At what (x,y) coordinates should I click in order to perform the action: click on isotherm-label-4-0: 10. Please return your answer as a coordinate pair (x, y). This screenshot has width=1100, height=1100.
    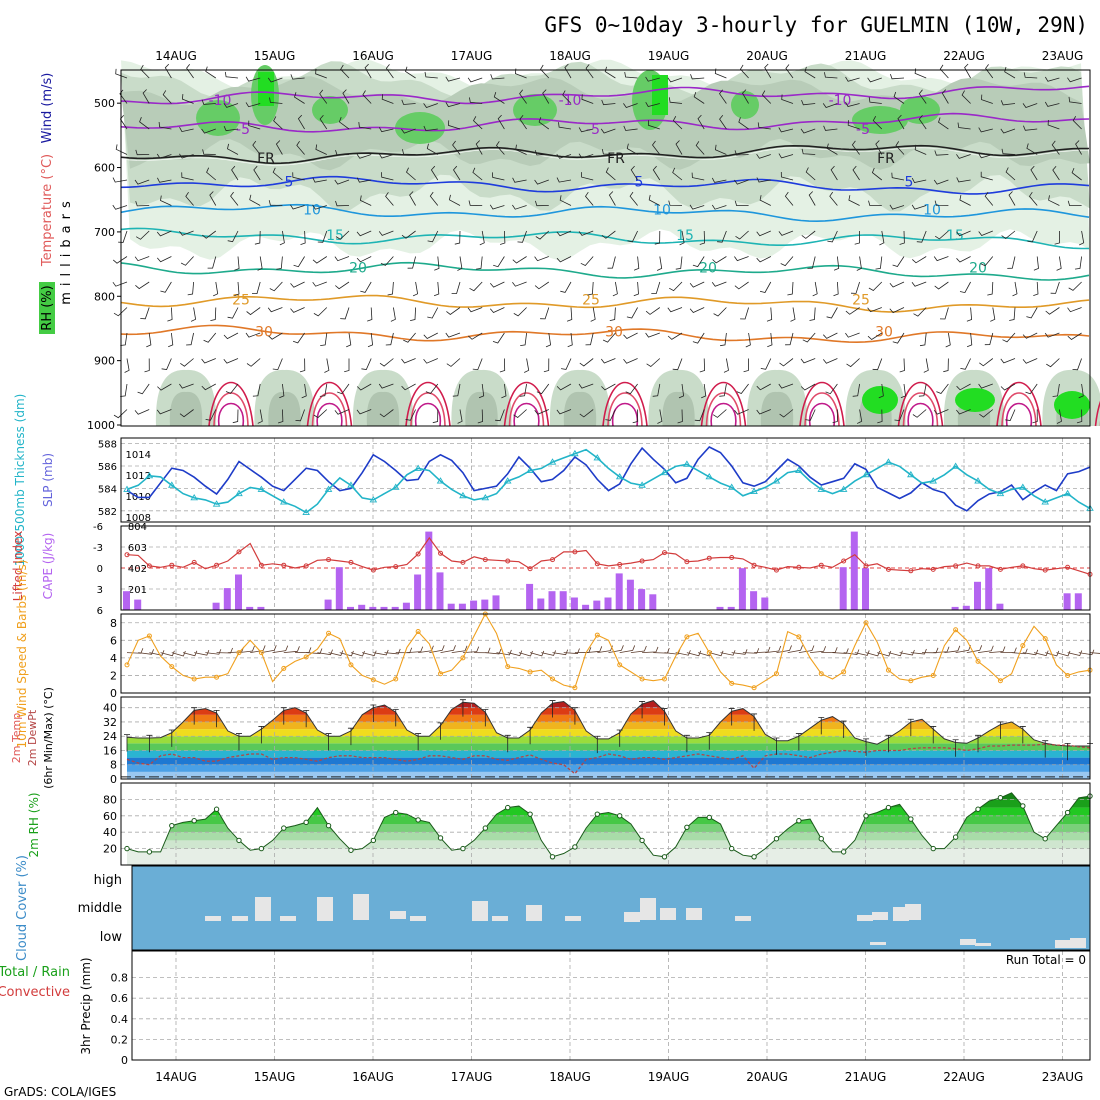
    Looking at the image, I should click on (312, 210).